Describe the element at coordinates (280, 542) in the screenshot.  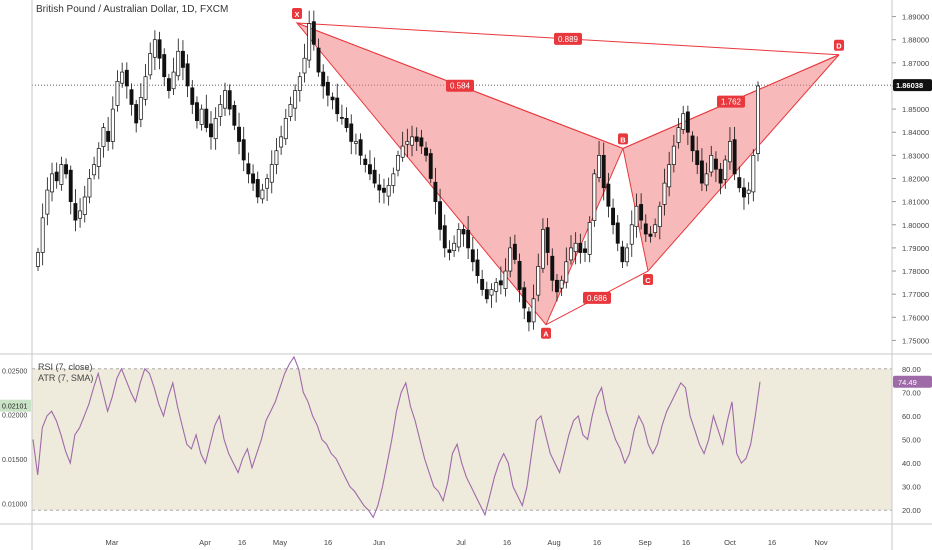
I see `time-tick-label: May` at that location.